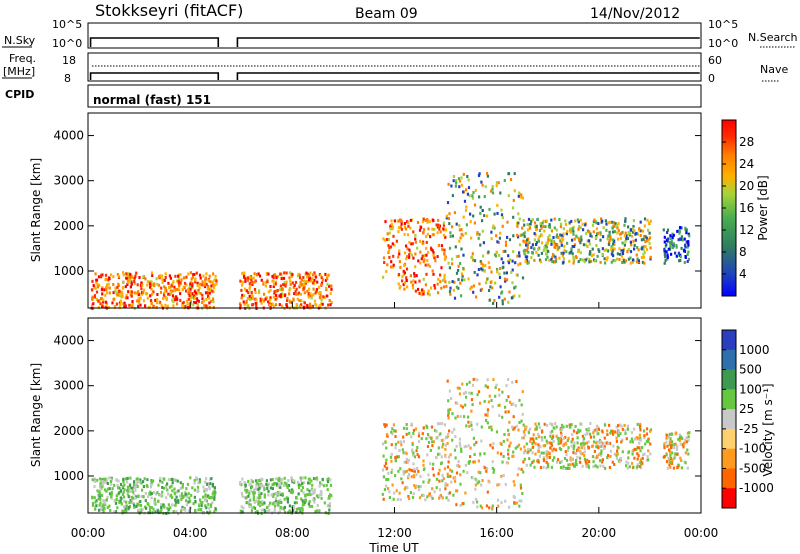  Describe the element at coordinates (394, 533) in the screenshot. I see `xtick-label: 12:00` at that location.